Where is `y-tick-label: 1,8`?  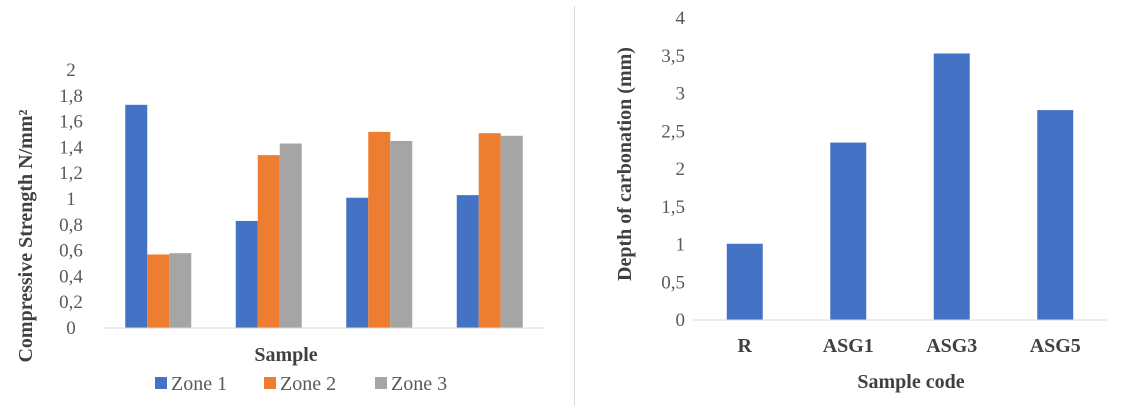 y-tick-label: 1,8 is located at coordinates (71, 96).